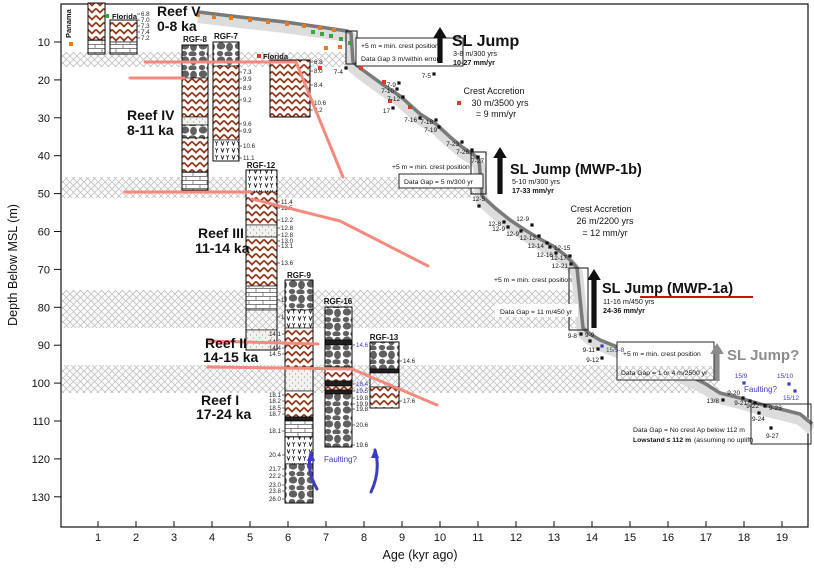  Describe the element at coordinates (629, 301) in the screenshot. I see `annotation-text: 11-16 m/450 yrs` at that location.